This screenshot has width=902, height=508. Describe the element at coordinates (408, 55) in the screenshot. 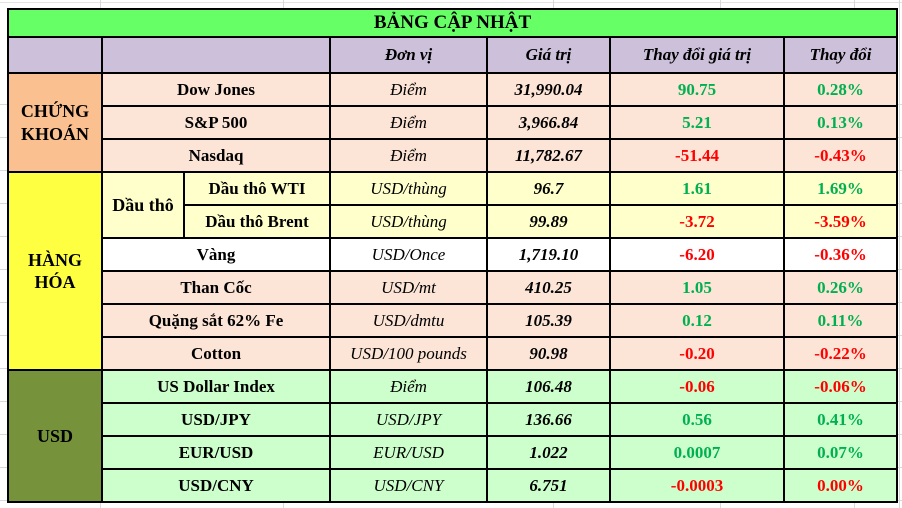

I see `header-unit: Đơn vị` at that location.